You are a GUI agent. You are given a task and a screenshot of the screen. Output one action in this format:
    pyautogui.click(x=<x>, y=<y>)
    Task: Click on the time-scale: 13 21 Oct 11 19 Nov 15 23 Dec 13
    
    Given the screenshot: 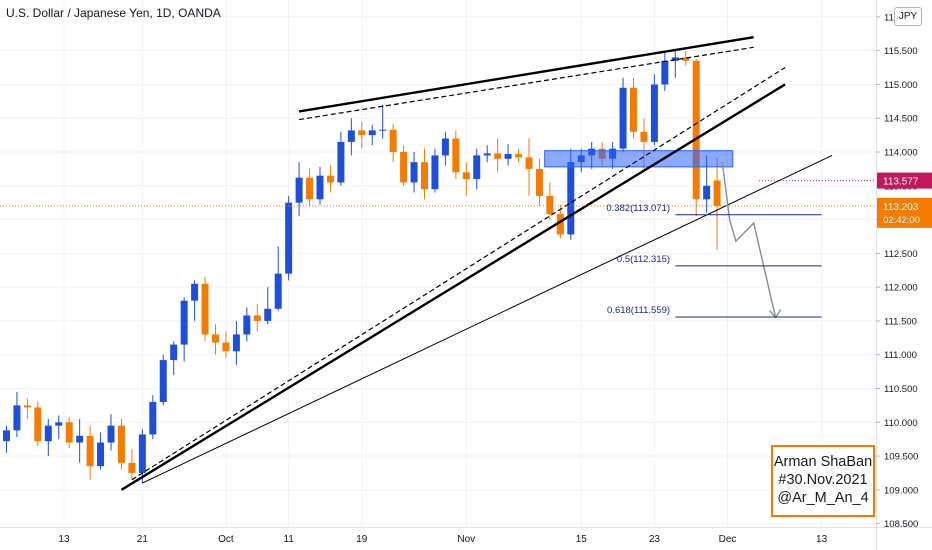 What is the action you would take?
    pyautogui.click(x=466, y=538)
    